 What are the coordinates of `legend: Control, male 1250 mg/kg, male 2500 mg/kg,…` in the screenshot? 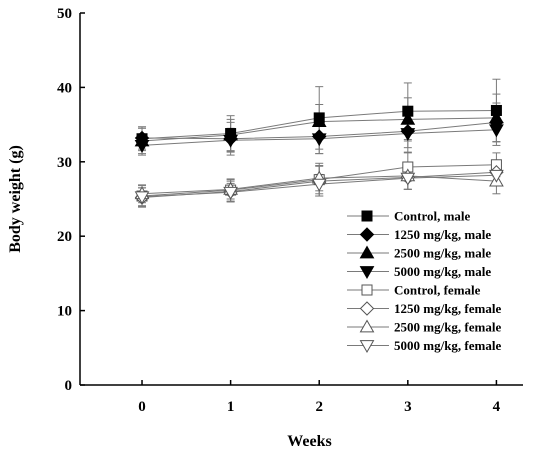 It's located at (424, 281).